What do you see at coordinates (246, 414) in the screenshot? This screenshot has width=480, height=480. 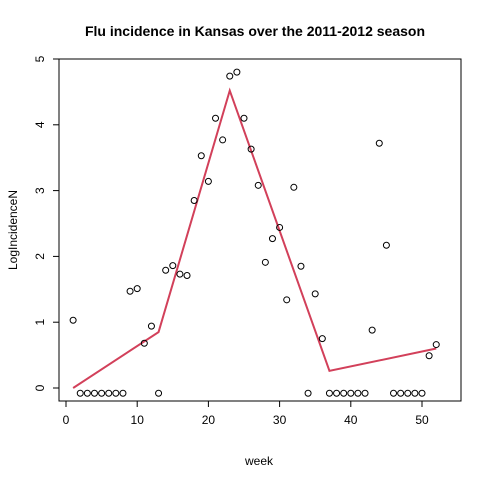 I see `x-axis: 0 10 20 30 40 50` at bounding box center [246, 414].